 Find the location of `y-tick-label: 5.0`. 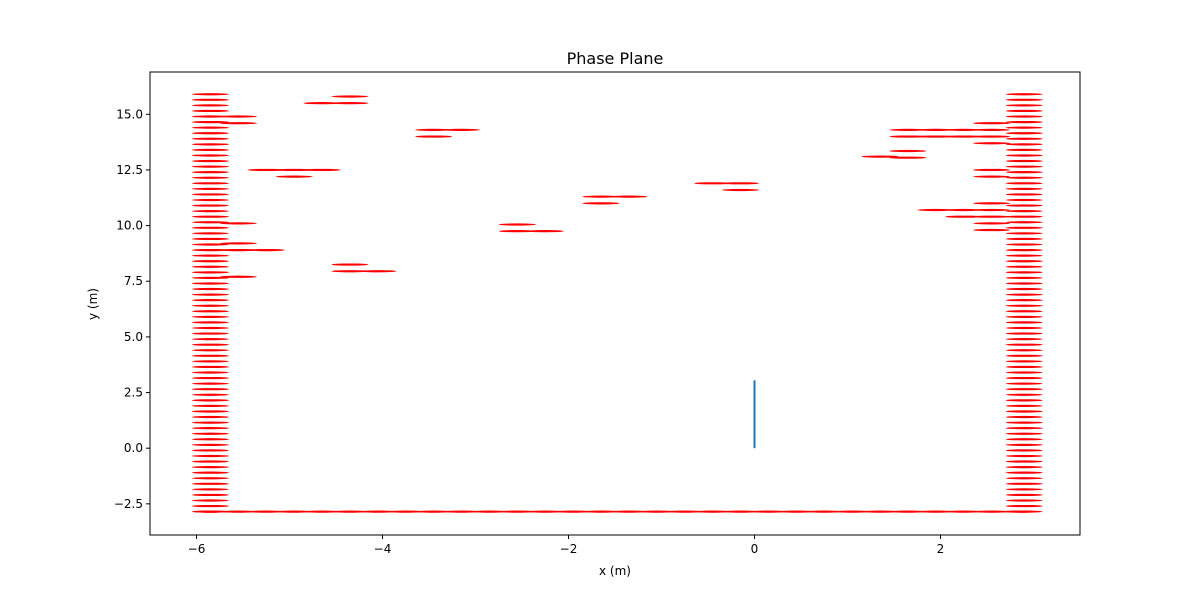

y-tick-label: 5.0 is located at coordinates (133, 337).